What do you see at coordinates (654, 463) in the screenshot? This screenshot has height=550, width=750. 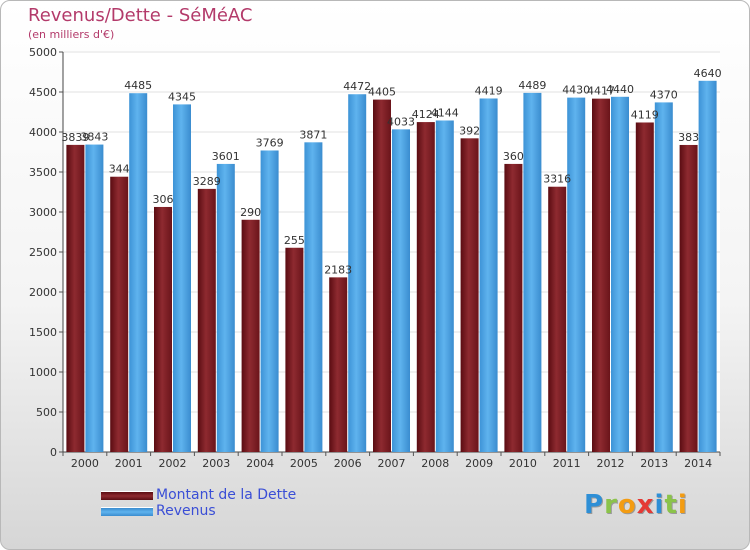 I see `x-tick-label: 2013` at bounding box center [654, 463].